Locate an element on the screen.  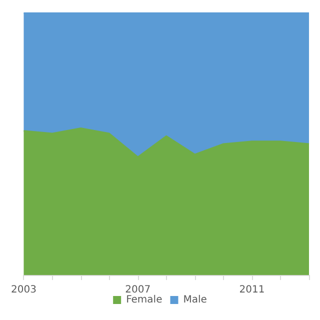
legend-label: Female is located at coordinates (144, 300).